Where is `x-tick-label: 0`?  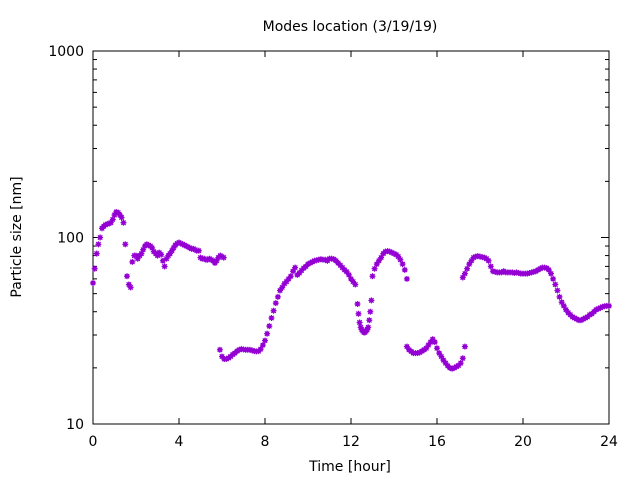 x-tick-label: 0 is located at coordinates (93, 442).